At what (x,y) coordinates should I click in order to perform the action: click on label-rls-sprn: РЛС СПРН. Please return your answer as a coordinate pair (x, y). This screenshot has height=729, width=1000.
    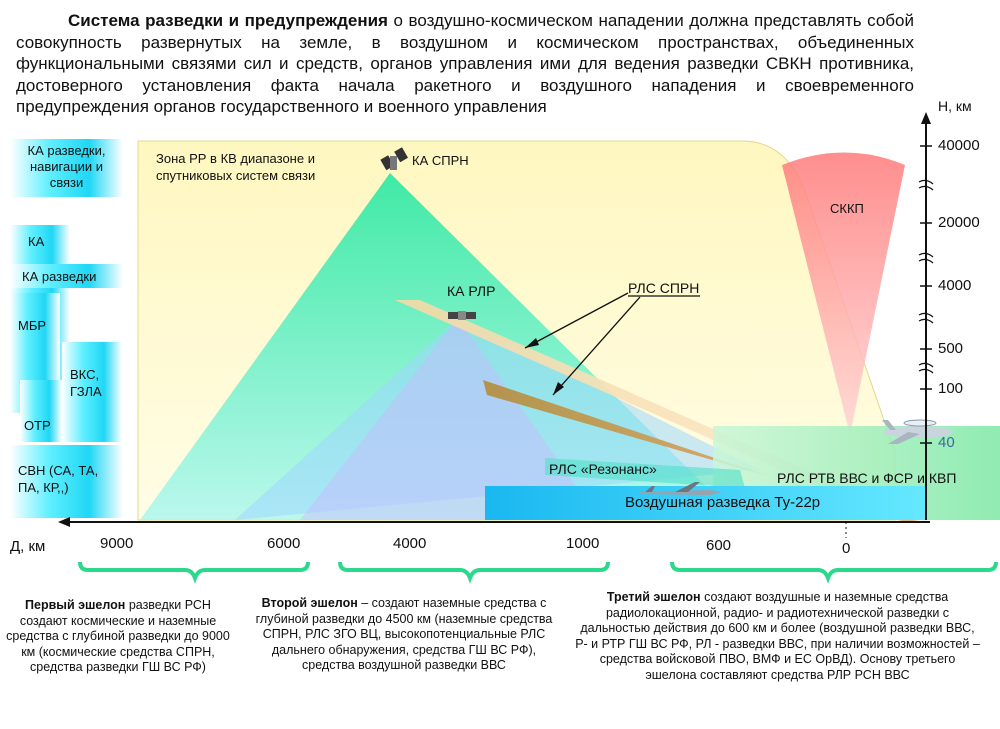
    Looking at the image, I should click on (664, 288).